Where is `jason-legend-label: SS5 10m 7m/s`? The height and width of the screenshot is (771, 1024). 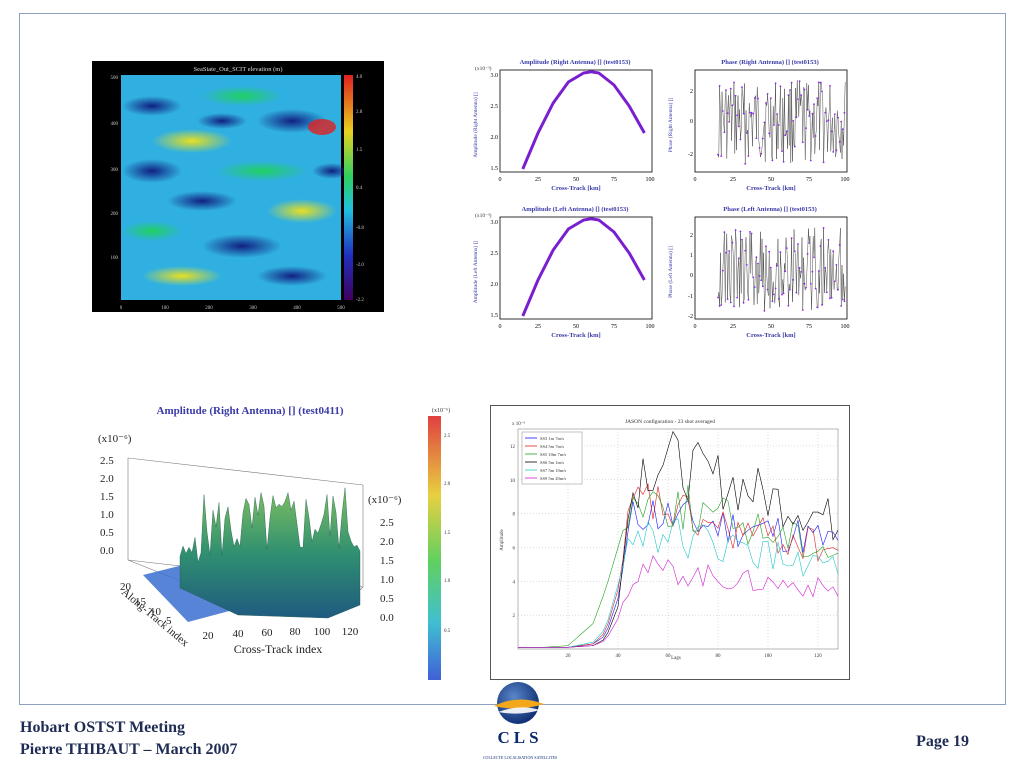 jason-legend-label: SS5 10m 7m/s is located at coordinates (553, 454).